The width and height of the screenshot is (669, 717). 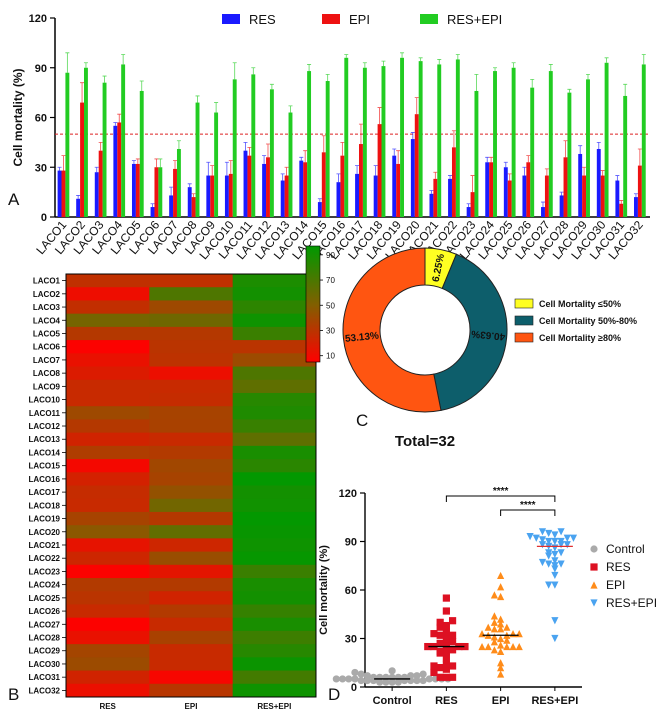 I want to click on row-label: LACO31, so click(x=44, y=677).